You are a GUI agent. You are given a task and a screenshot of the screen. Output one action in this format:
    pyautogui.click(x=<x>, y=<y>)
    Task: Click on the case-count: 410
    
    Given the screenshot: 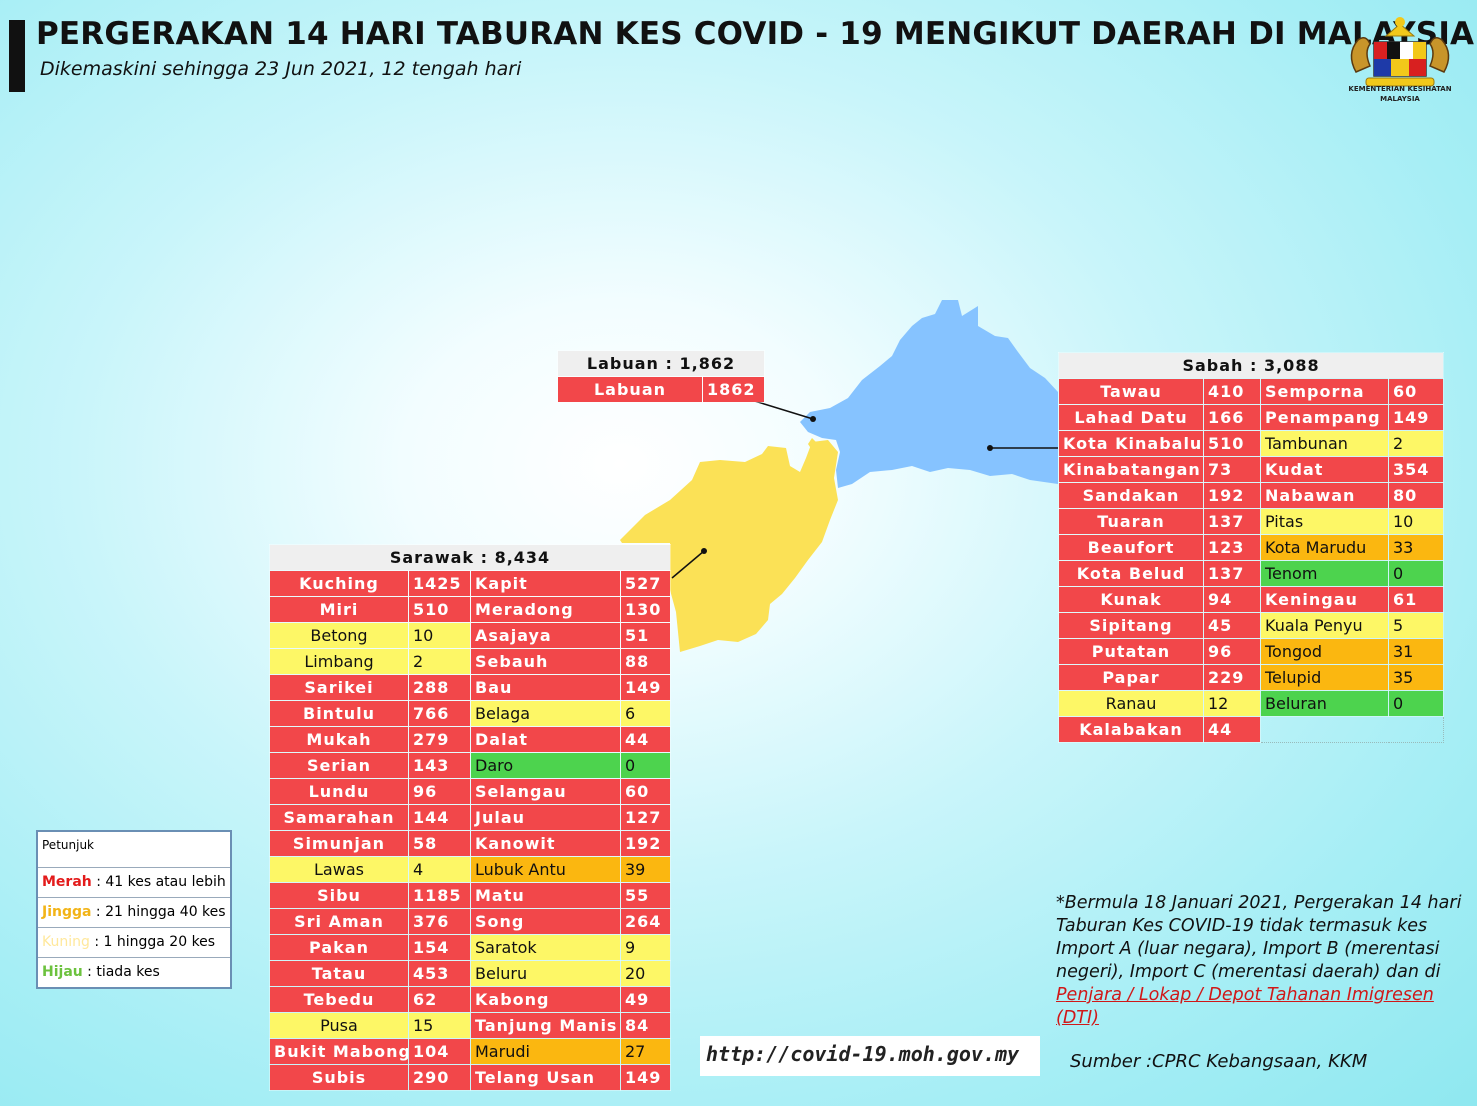 What is the action you would take?
    pyautogui.click(x=1232, y=391)
    